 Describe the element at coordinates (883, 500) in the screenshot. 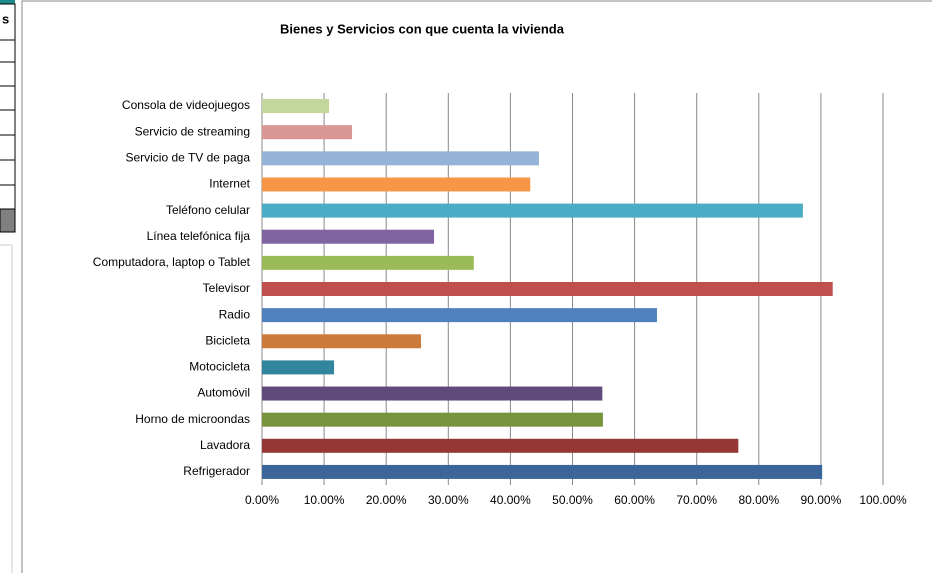

I see `x-tick-label: 100.00%` at that location.